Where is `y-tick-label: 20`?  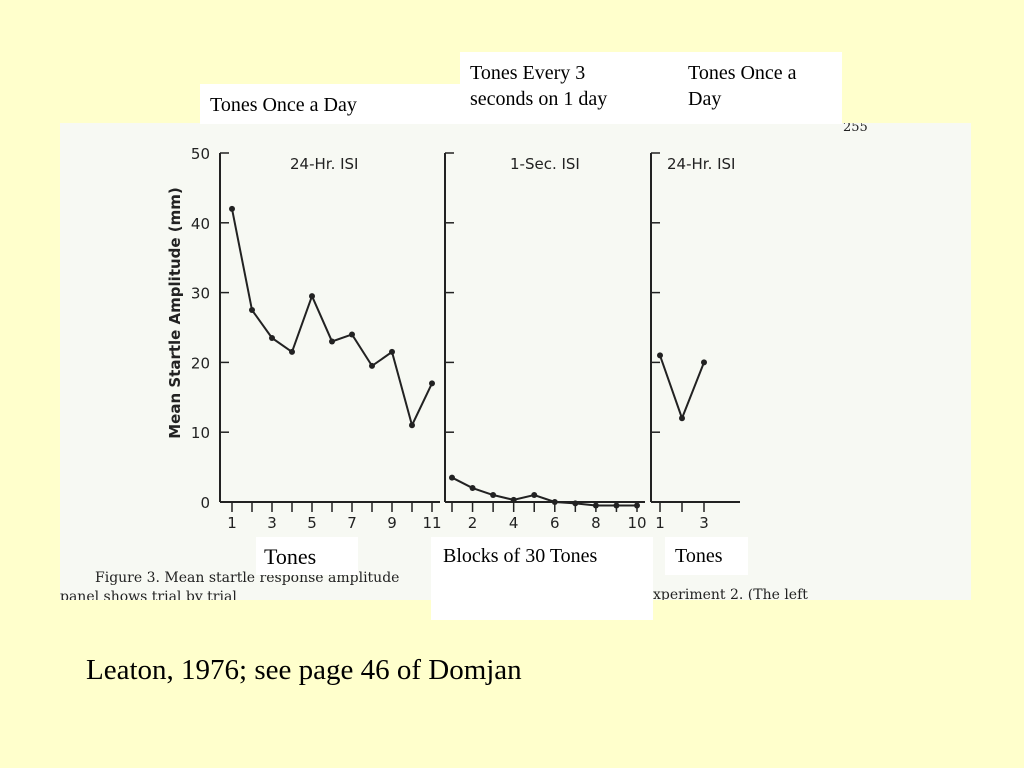
y-tick-label: 20 is located at coordinates (200, 363).